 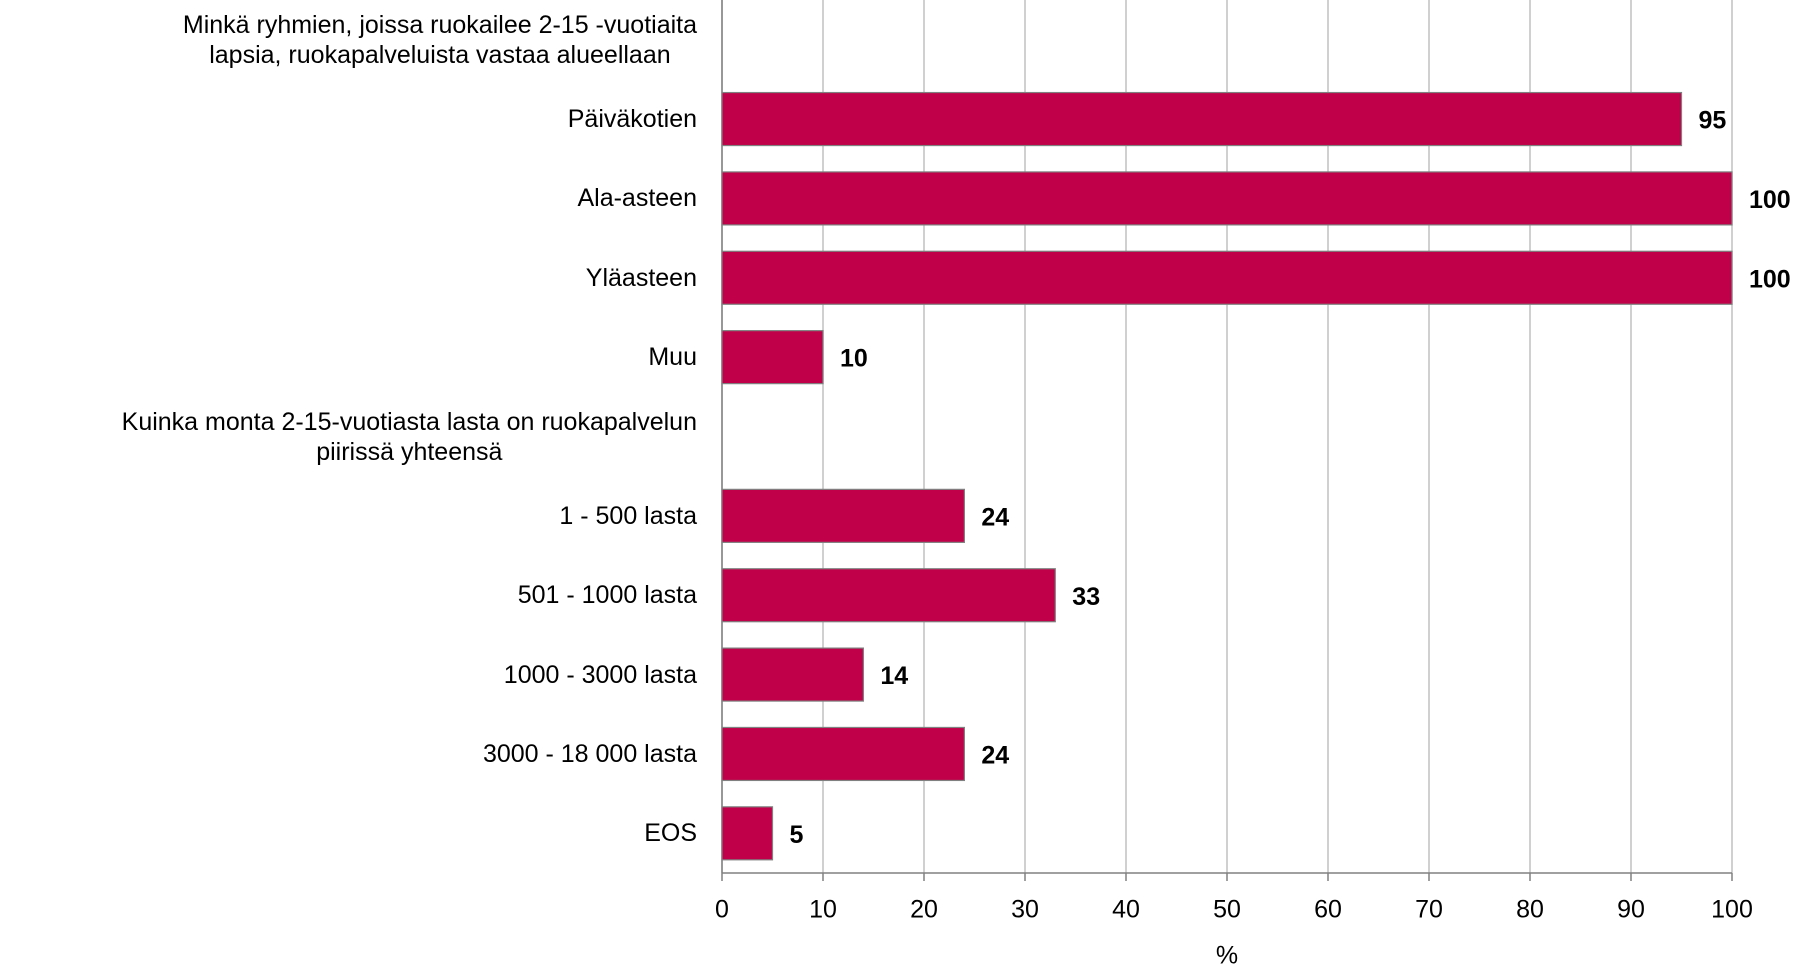 What do you see at coordinates (1713, 121) in the screenshot?
I see `value-label: 95` at bounding box center [1713, 121].